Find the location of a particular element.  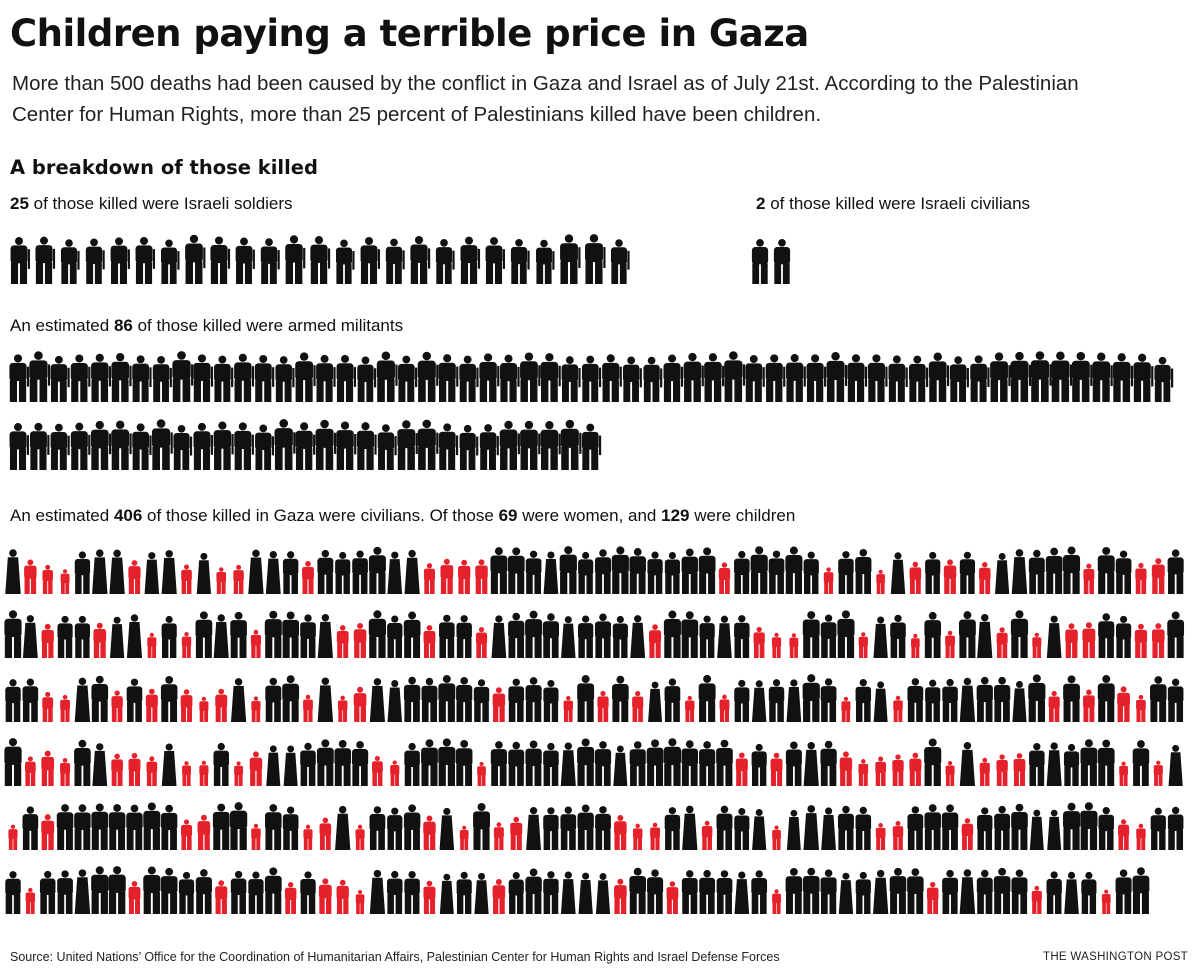

militants-text: of those killed were armed militants is located at coordinates (268, 325).